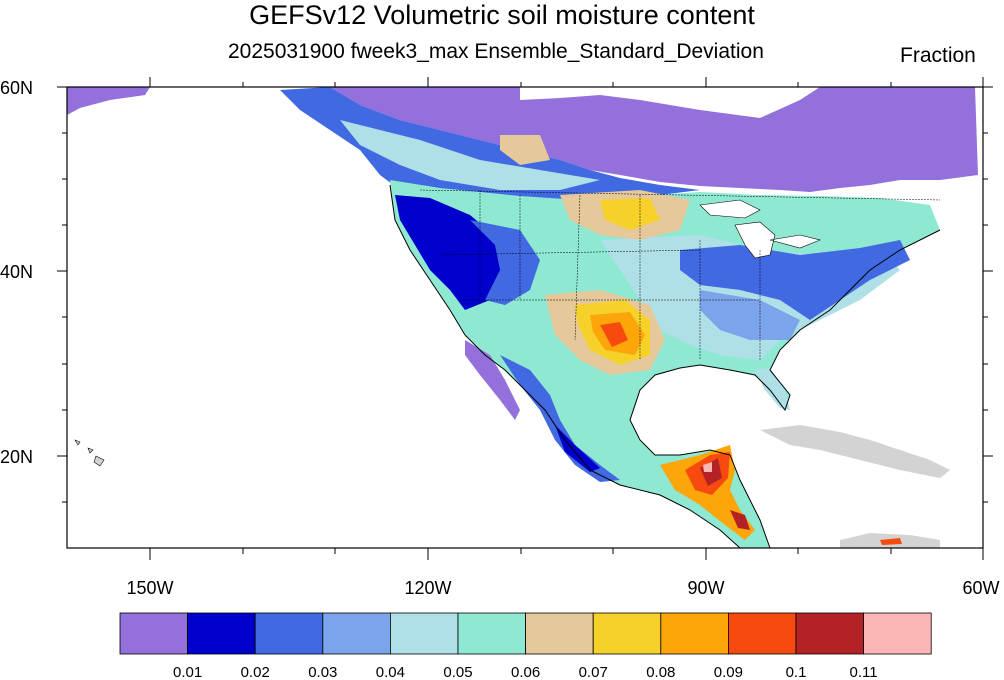 This screenshot has height=680, width=1004. What do you see at coordinates (560, 418) in the screenshot?
I see `region-mexico-west` at bounding box center [560, 418].